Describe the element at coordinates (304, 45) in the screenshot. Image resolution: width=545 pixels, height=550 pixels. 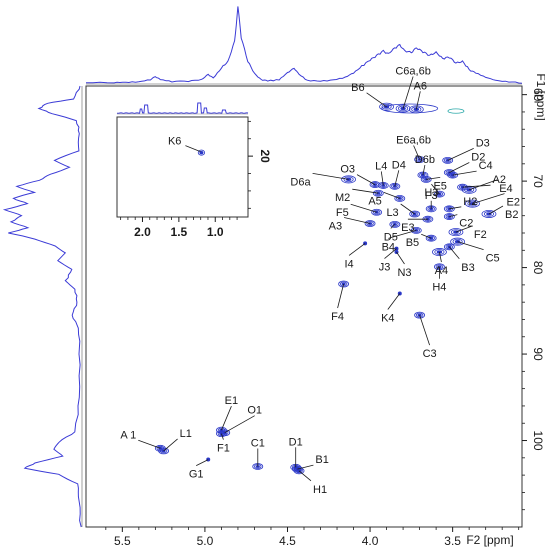
I see `f2-projection` at that location.